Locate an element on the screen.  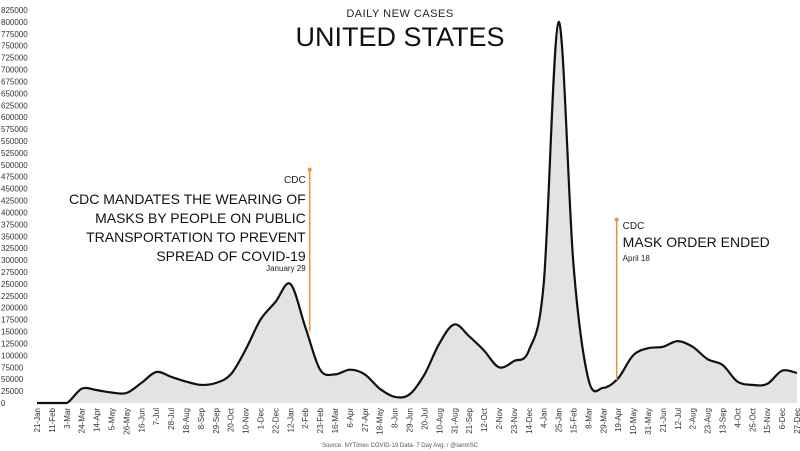
y-tick-label: 600000 is located at coordinates (14, 117).